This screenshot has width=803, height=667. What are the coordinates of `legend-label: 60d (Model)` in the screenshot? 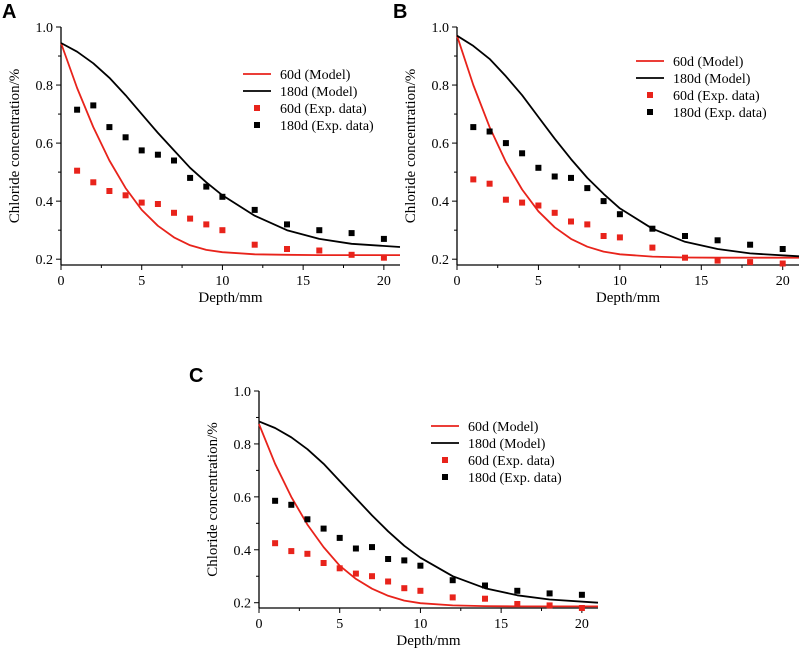 It's located at (503, 427).